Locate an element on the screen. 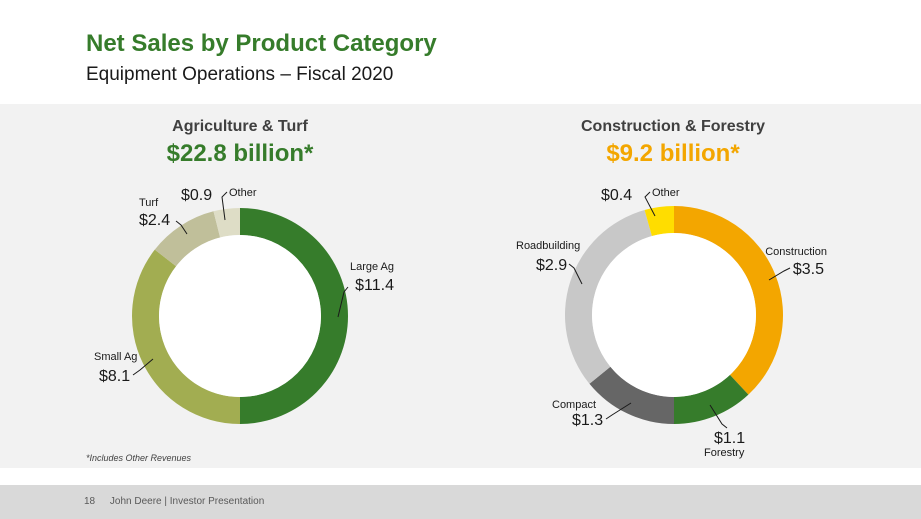 This screenshot has width=921, height=519. ag-slice-turf is located at coordinates (187, 239).